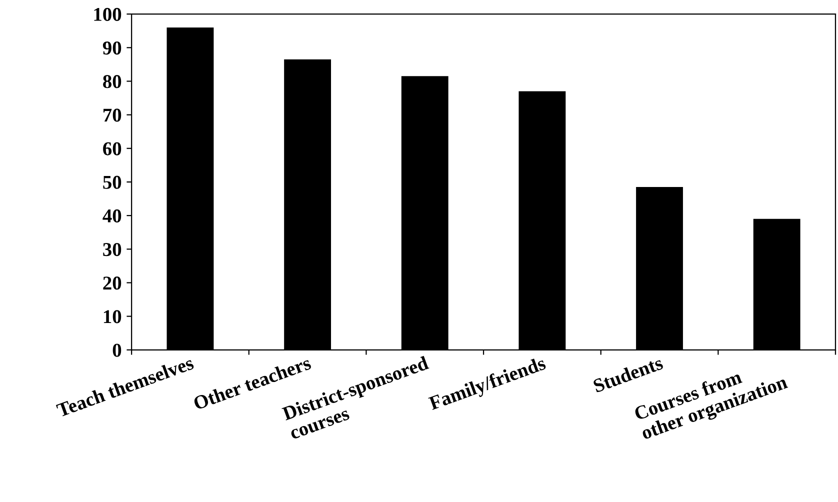 The image size is (838, 502). I want to click on y-tick-label: 50, so click(112, 182).